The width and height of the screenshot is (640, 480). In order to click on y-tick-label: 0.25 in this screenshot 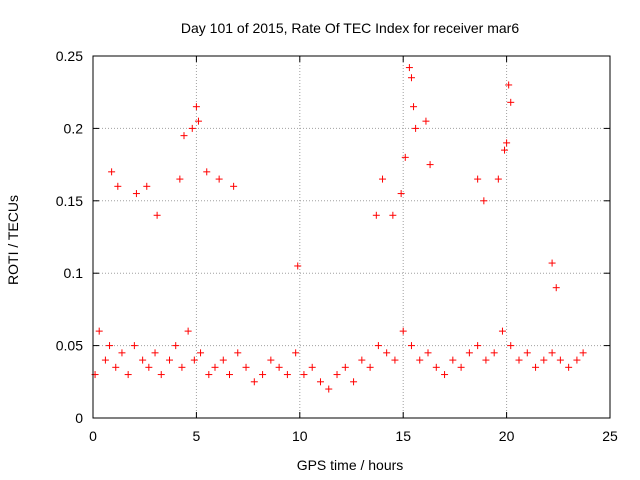, I will do `click(69, 56)`.